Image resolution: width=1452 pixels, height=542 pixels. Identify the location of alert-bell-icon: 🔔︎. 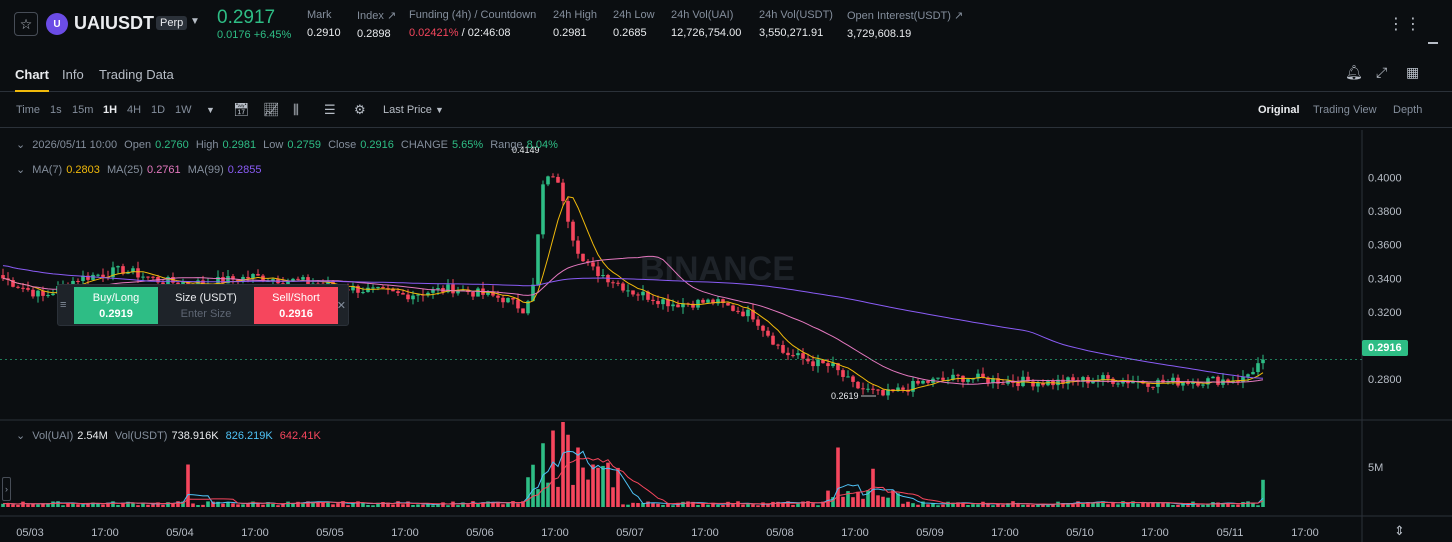
(1354, 72).